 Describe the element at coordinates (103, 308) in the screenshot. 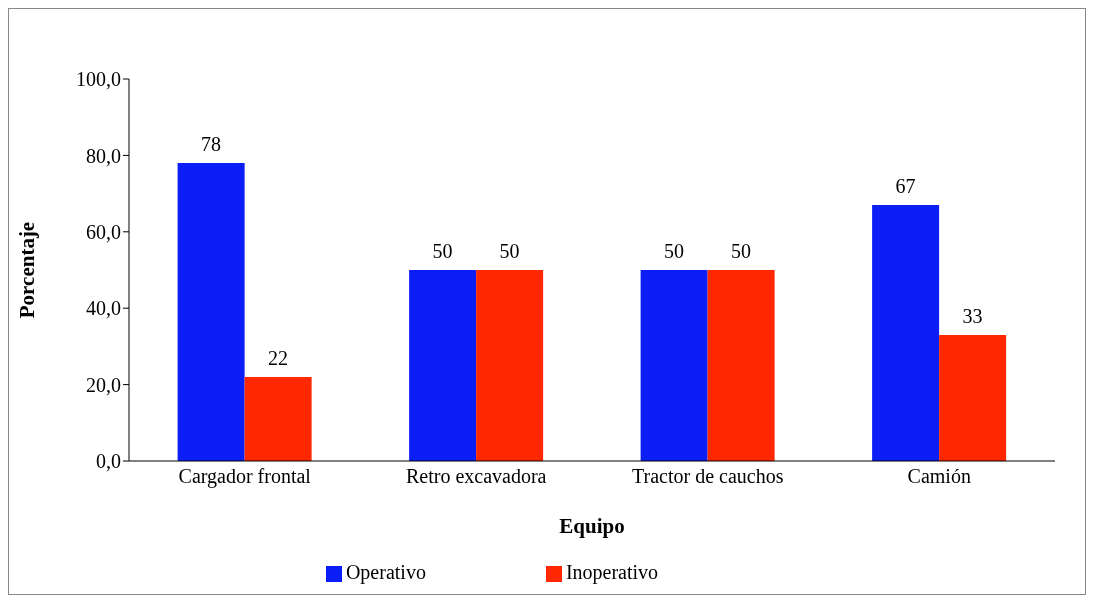

I see `y-tick-label: 40,0` at that location.